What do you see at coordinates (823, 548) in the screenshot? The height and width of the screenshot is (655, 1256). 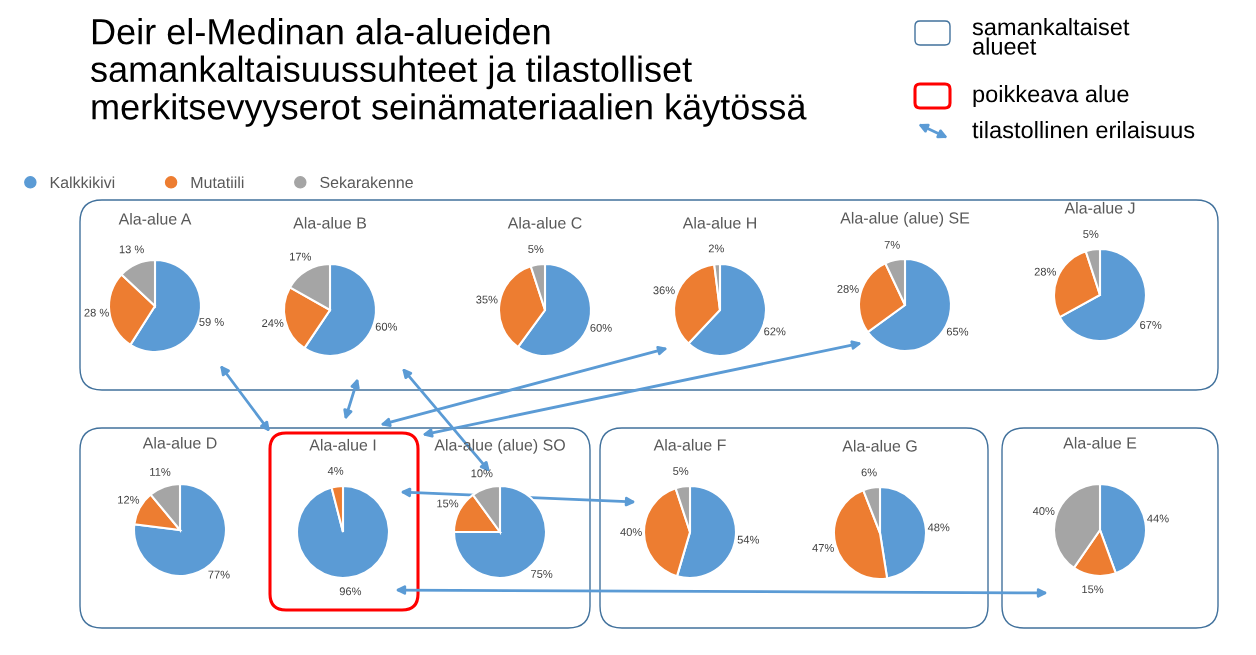 I see `data-label: 47%` at bounding box center [823, 548].